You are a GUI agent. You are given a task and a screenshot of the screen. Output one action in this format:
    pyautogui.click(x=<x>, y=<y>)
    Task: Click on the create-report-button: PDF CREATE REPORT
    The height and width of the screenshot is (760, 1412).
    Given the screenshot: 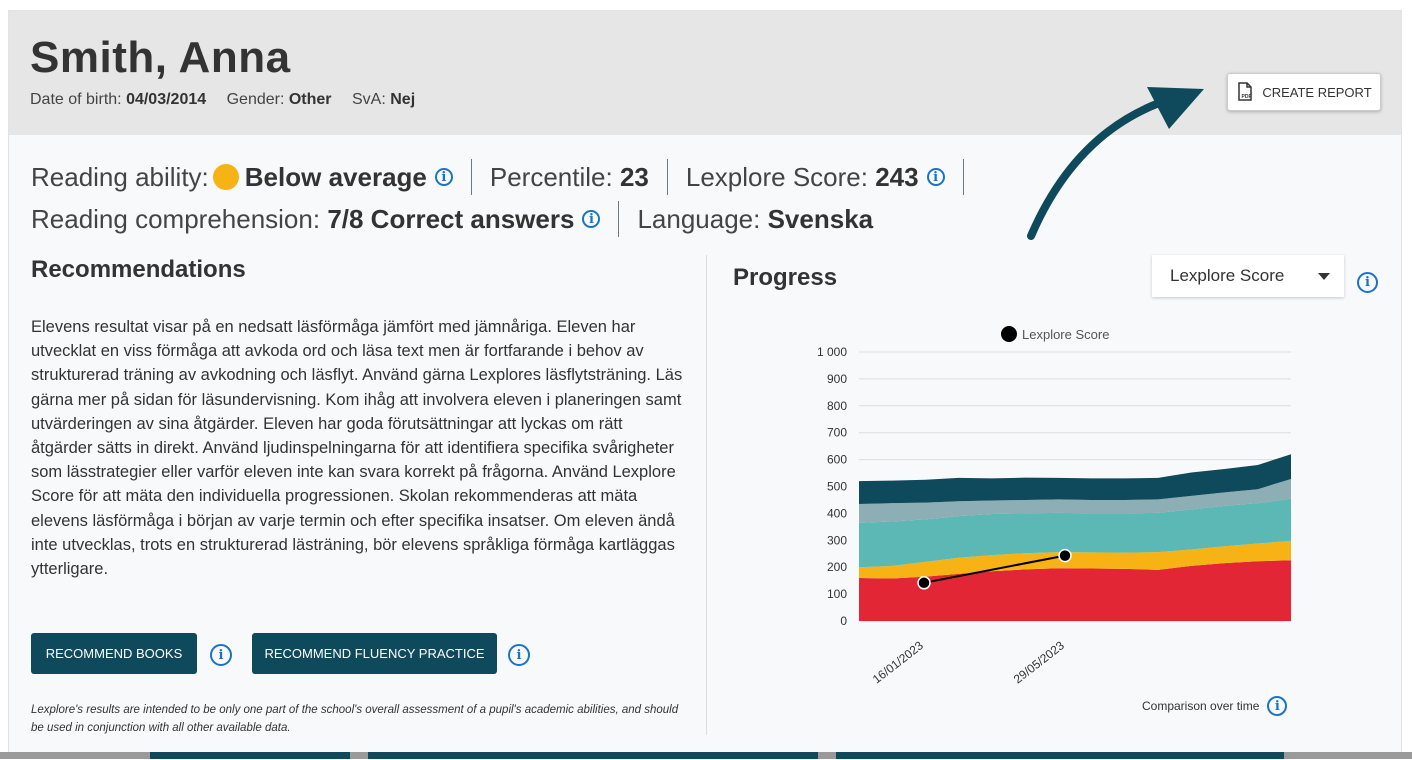 What is the action you would take?
    pyautogui.click(x=1304, y=92)
    